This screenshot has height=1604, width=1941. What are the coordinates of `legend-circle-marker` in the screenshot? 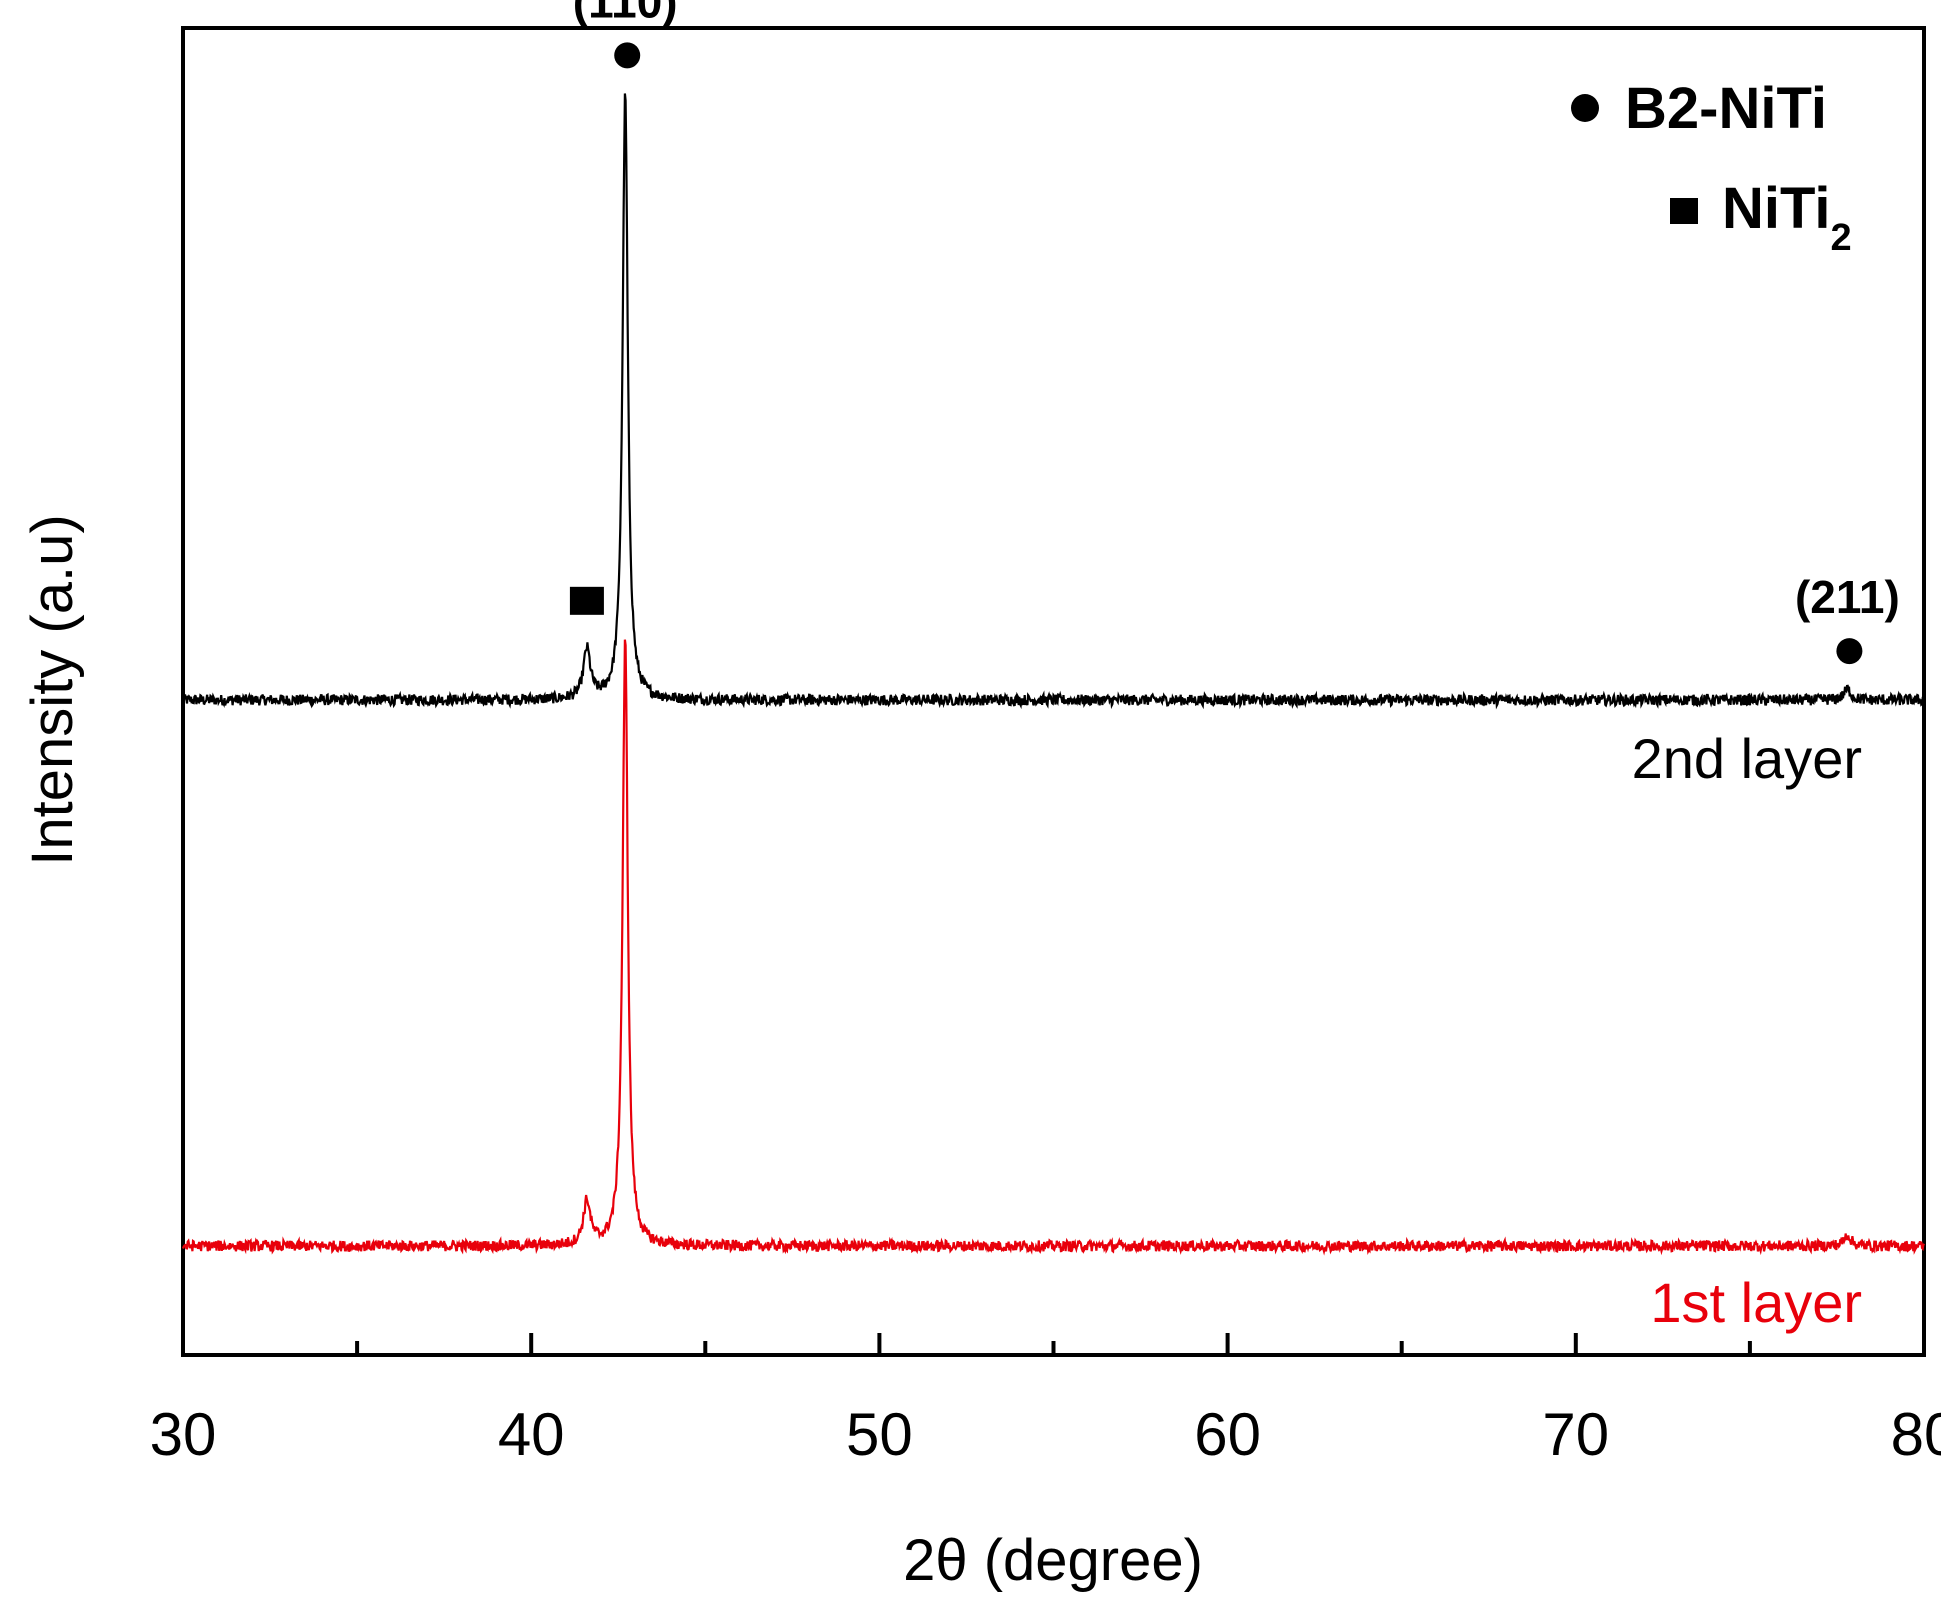 It's located at (1585, 108).